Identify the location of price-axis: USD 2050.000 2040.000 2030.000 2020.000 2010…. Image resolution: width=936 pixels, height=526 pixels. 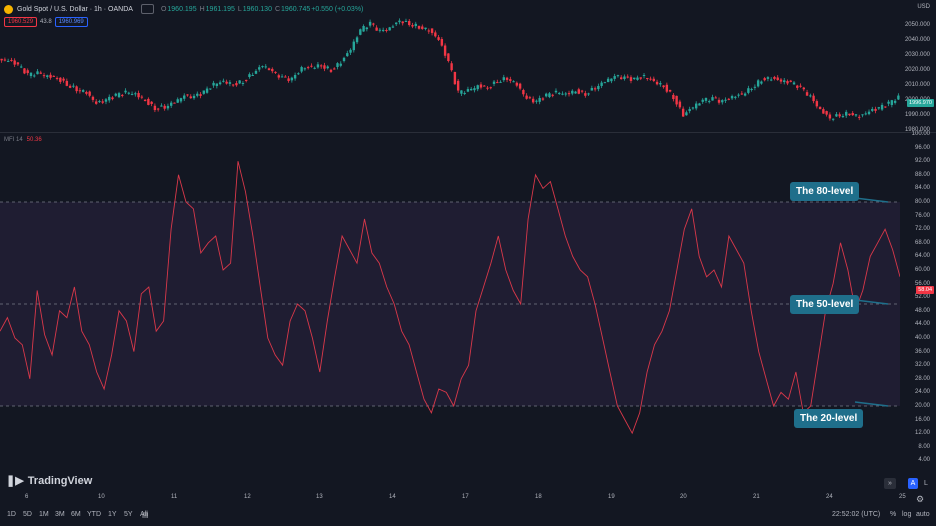
(918, 247).